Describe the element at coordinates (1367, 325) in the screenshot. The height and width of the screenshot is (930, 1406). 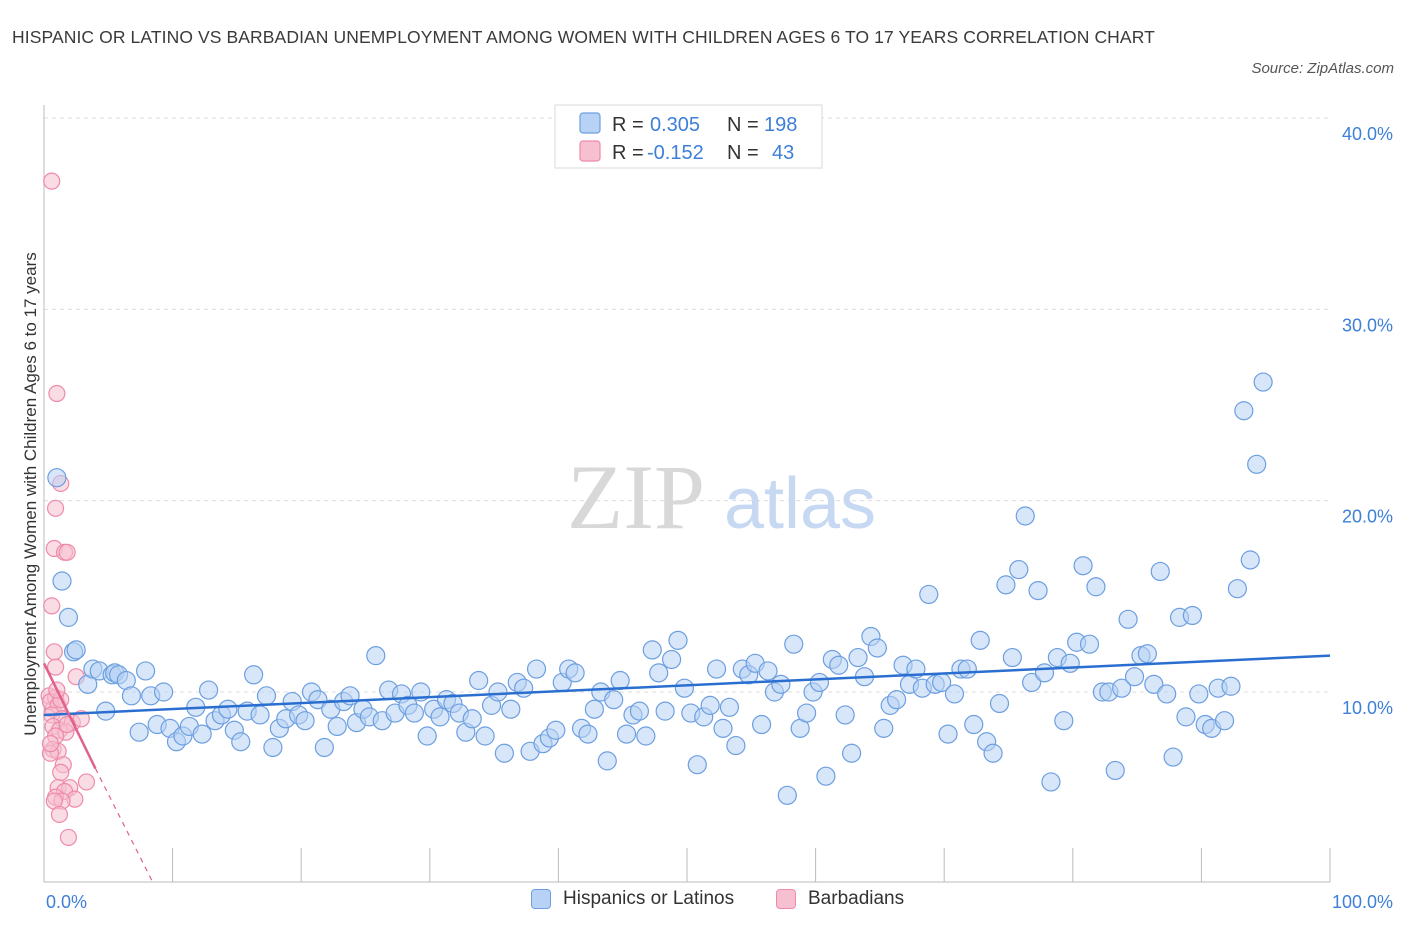
I see `y-tick-label: 30.0%` at that location.